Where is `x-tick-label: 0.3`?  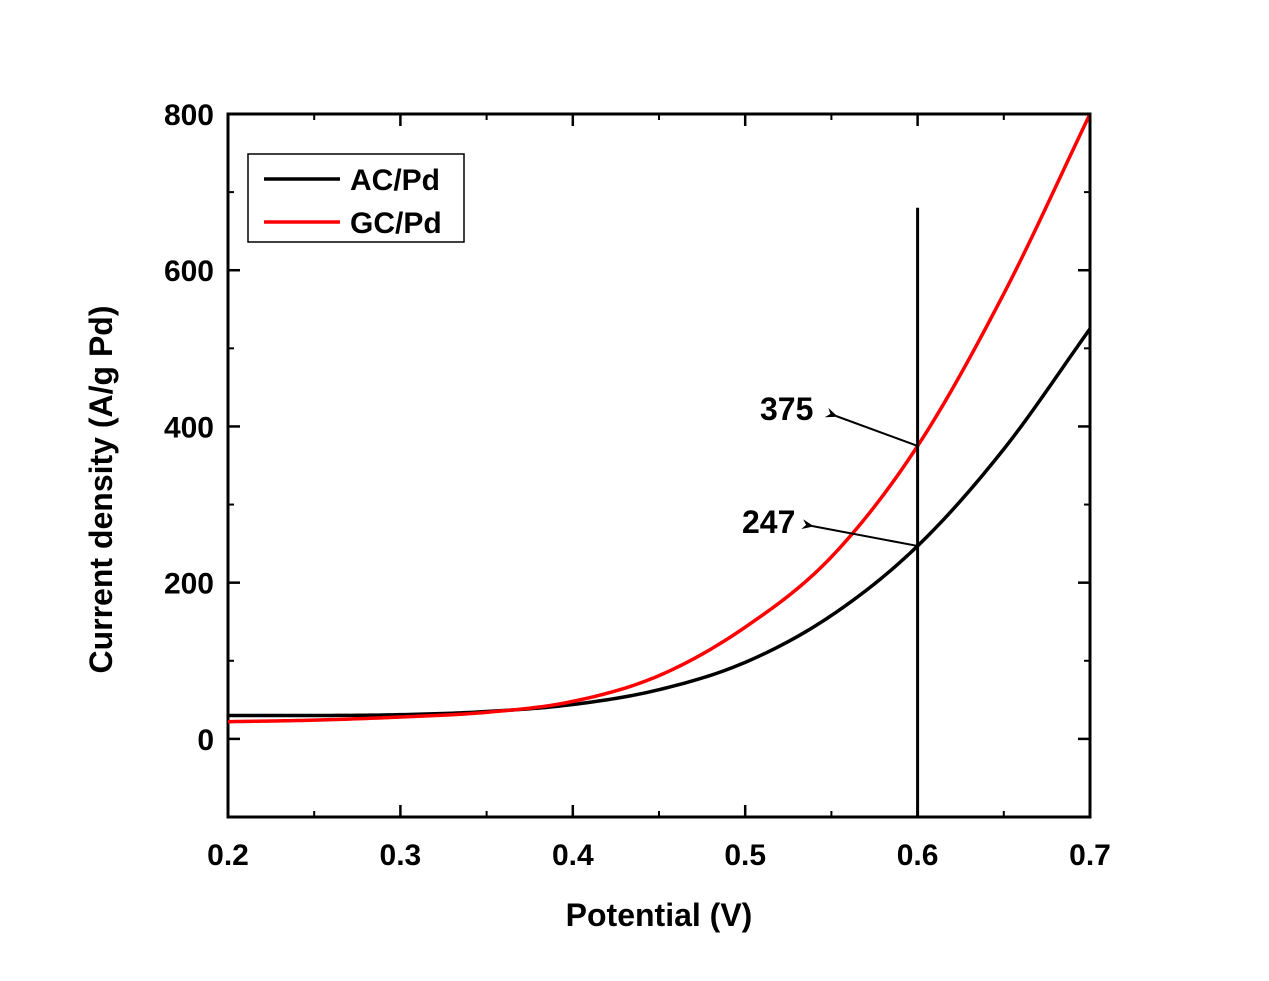
x-tick-label: 0.3 is located at coordinates (401, 855).